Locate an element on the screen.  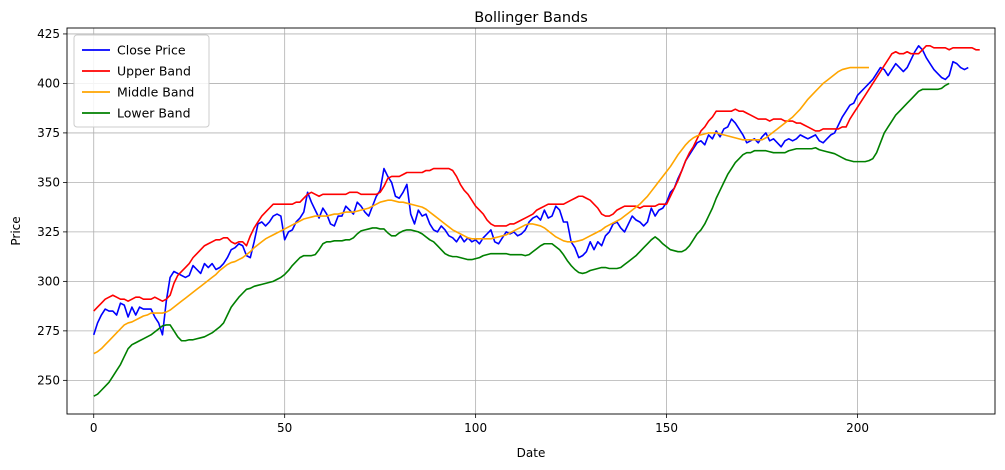
legend-label-lower-band: Lower Band is located at coordinates (154, 113).